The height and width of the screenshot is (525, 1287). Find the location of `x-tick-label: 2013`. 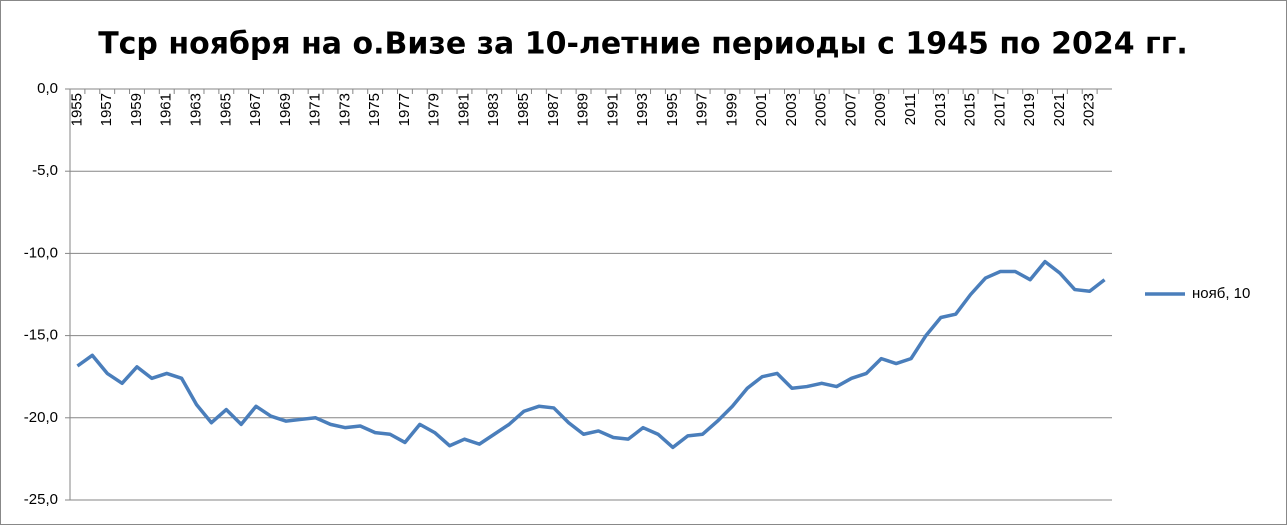

x-tick-label: 2013 is located at coordinates (940, 109).